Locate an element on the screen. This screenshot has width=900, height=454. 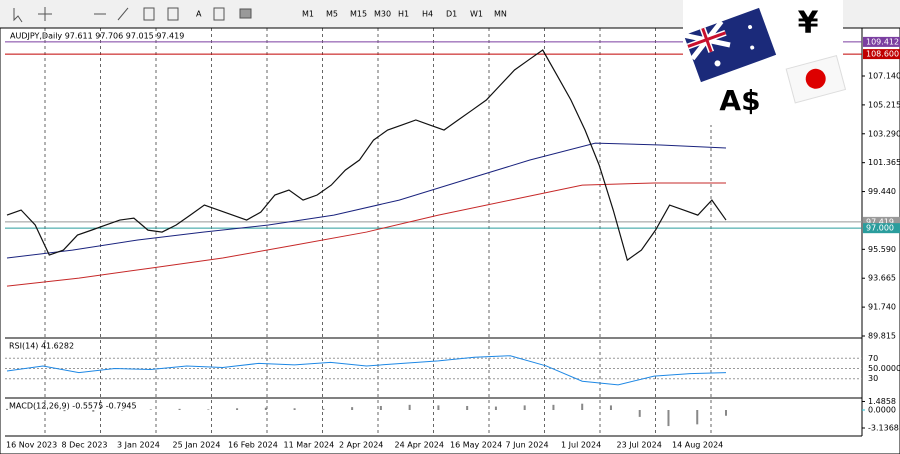
date-label: 7 Jun 2024 is located at coordinates (527, 445).